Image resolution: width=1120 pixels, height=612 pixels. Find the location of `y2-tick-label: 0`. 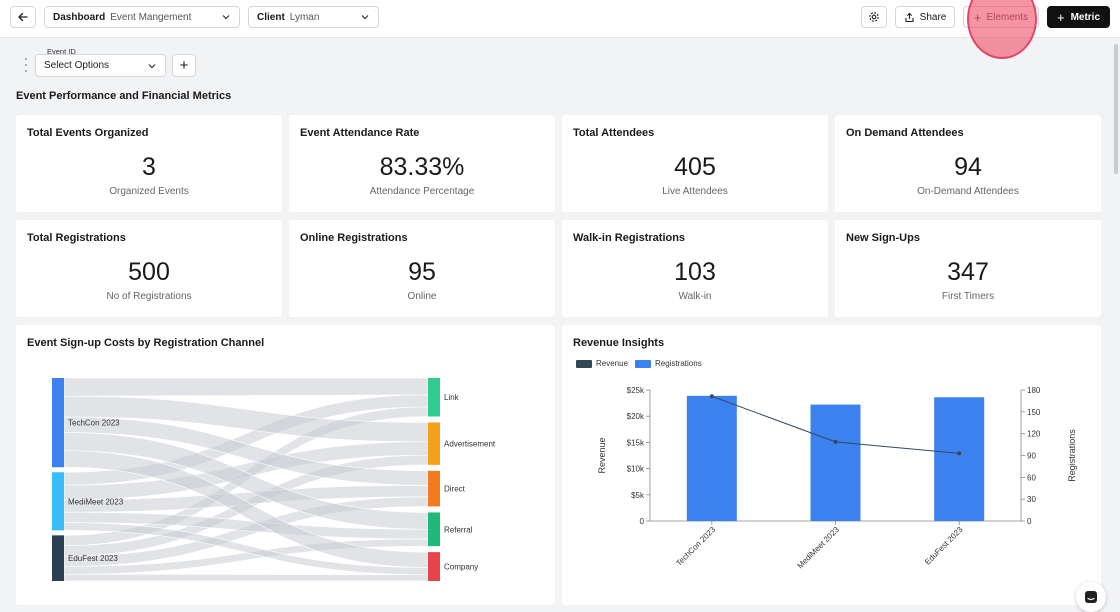

y2-tick-label: 0 is located at coordinates (1029, 521).